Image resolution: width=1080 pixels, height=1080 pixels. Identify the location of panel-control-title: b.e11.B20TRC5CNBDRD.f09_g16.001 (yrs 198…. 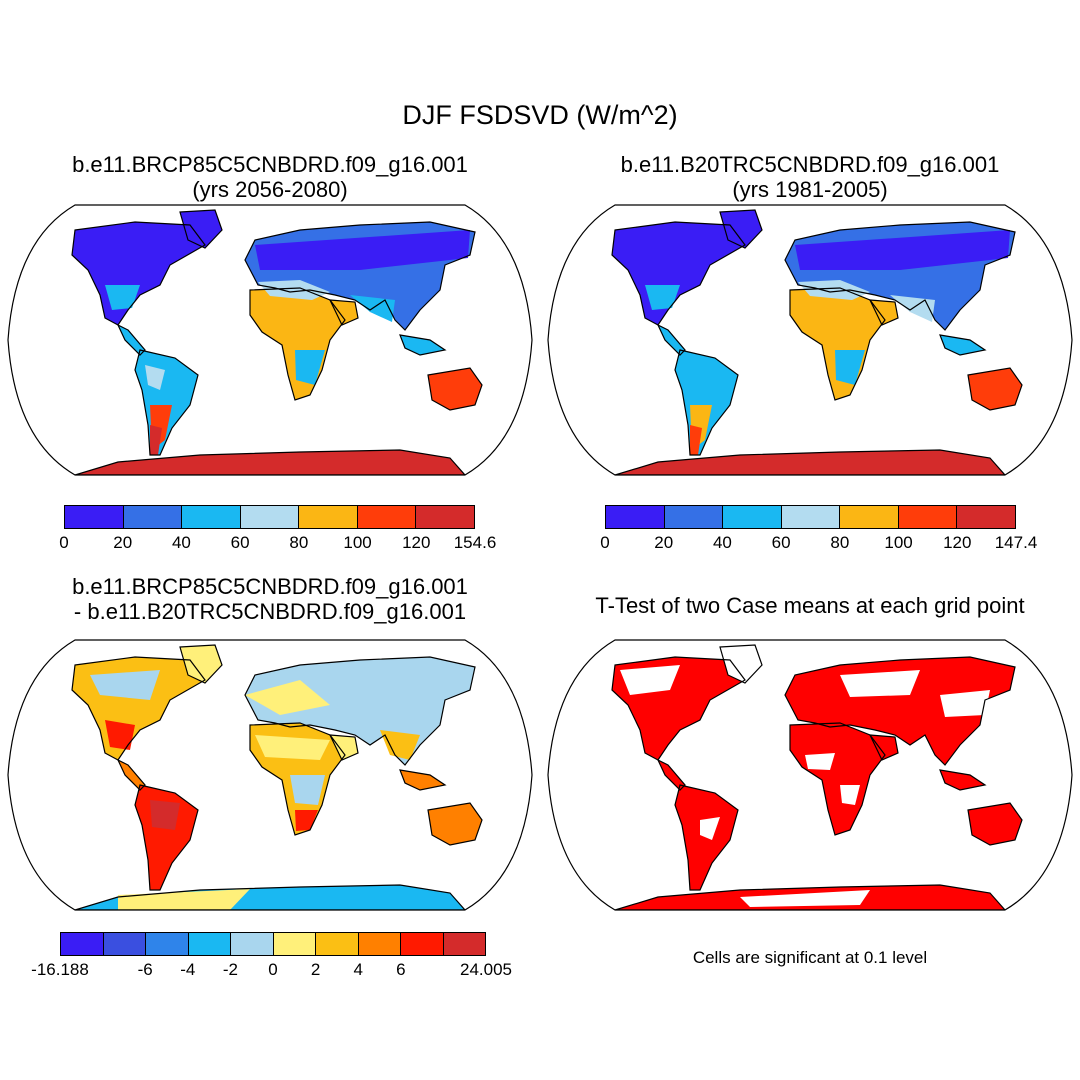
(810, 177).